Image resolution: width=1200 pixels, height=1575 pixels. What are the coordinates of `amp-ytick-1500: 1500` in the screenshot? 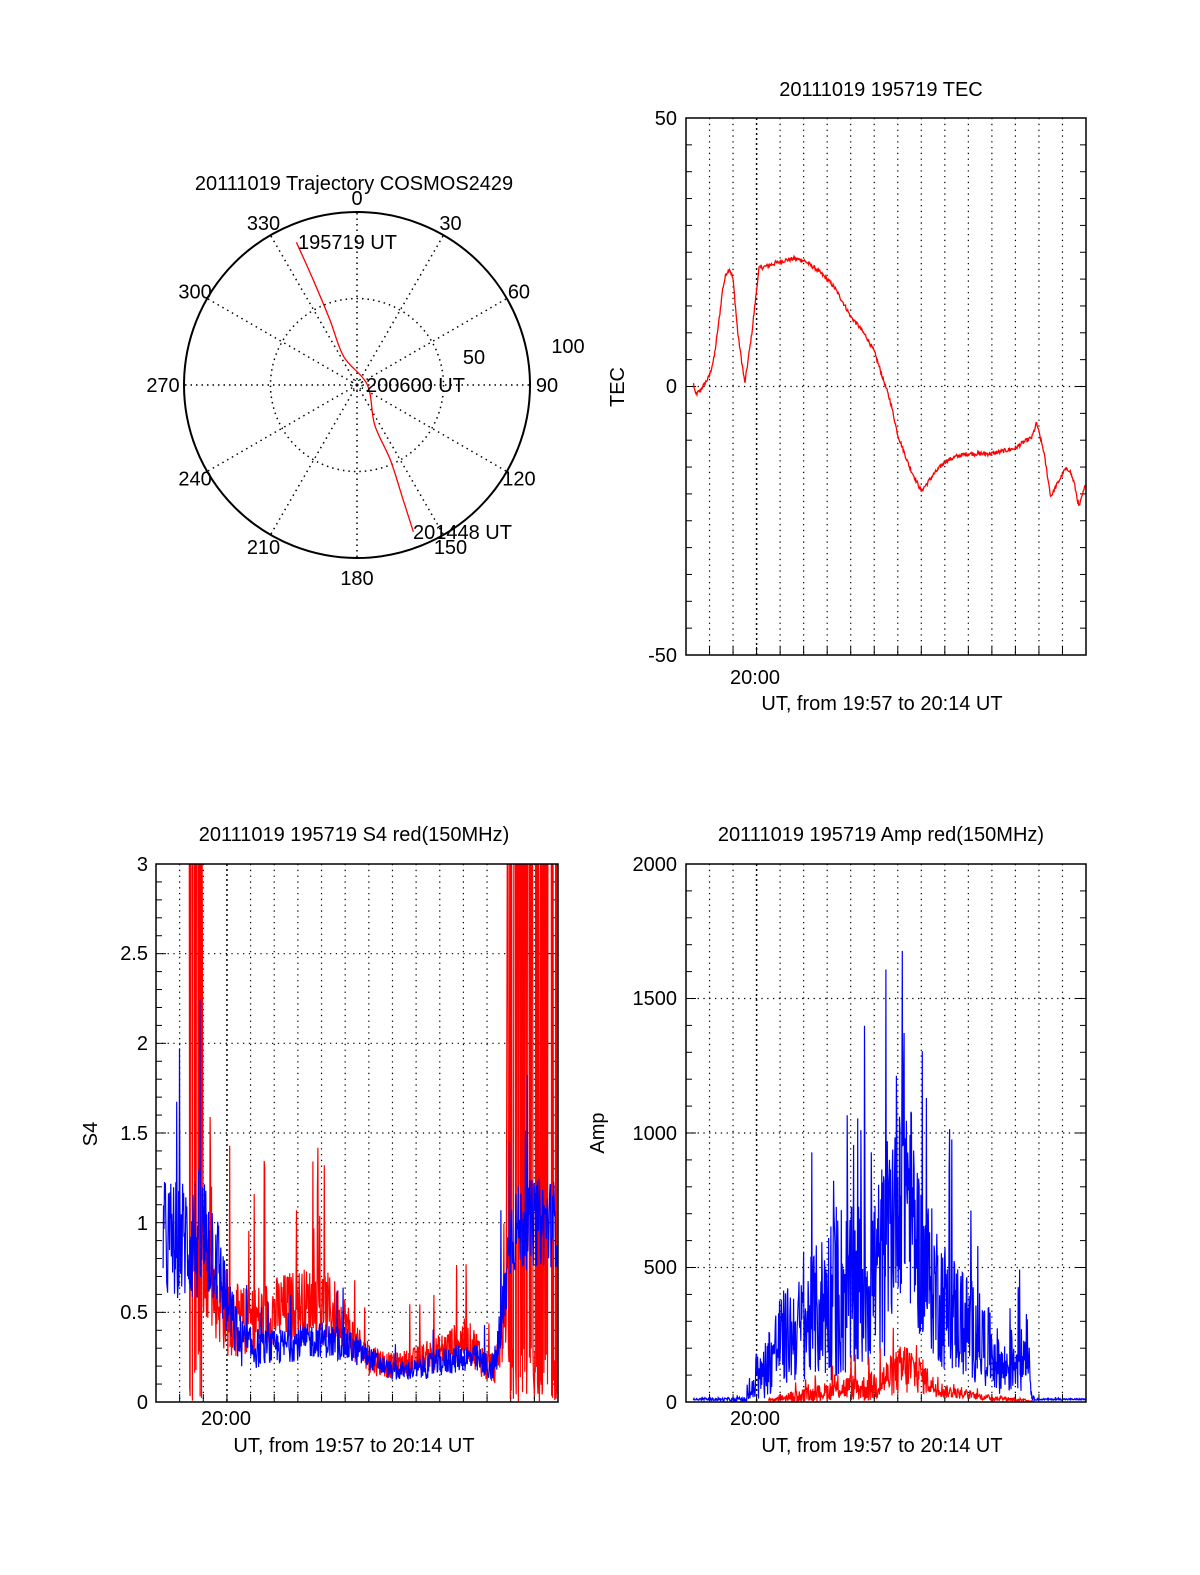 It's located at (655, 999).